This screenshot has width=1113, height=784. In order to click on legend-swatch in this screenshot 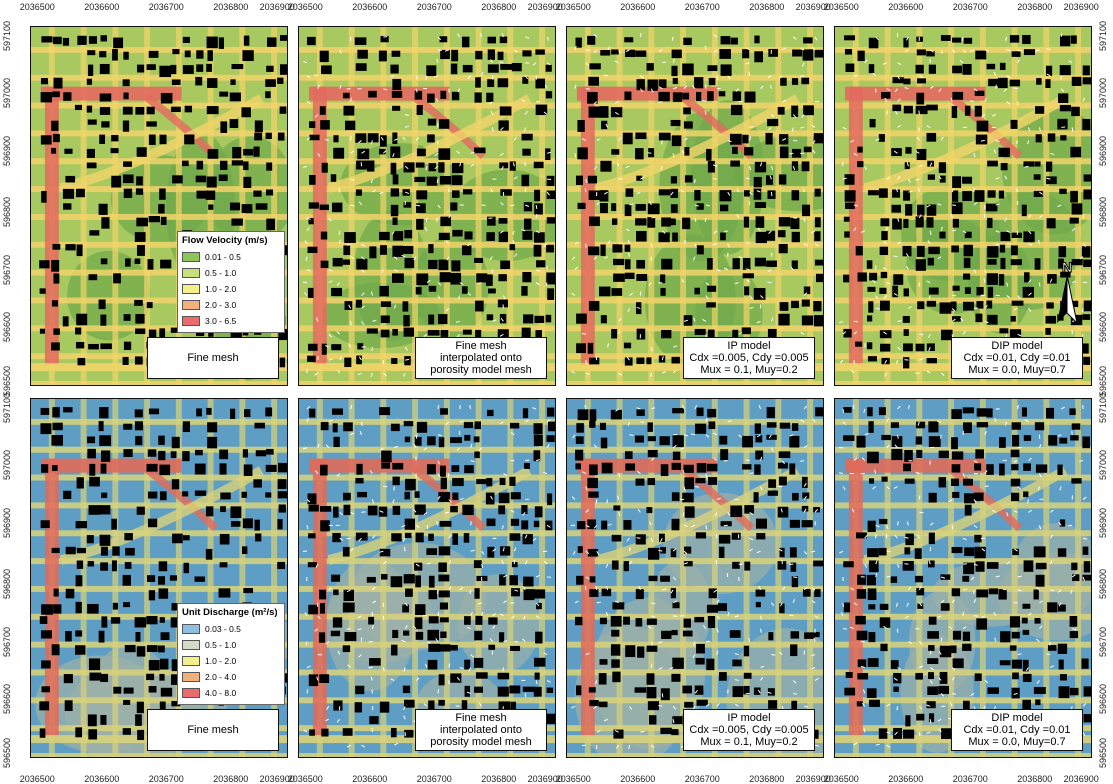, I will do `click(191, 693)`.